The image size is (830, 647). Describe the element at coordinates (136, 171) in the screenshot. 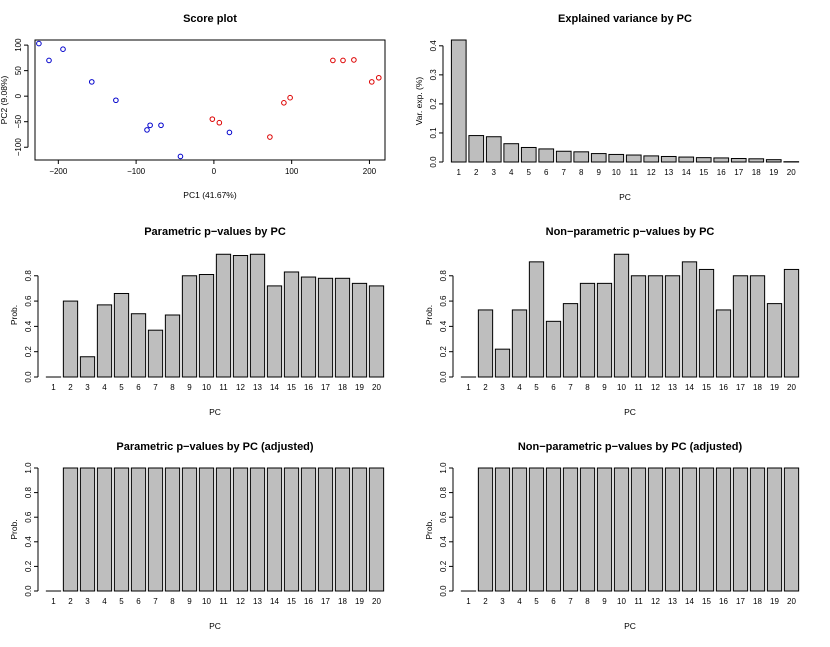

I see `x-tick-label: −100` at that location.